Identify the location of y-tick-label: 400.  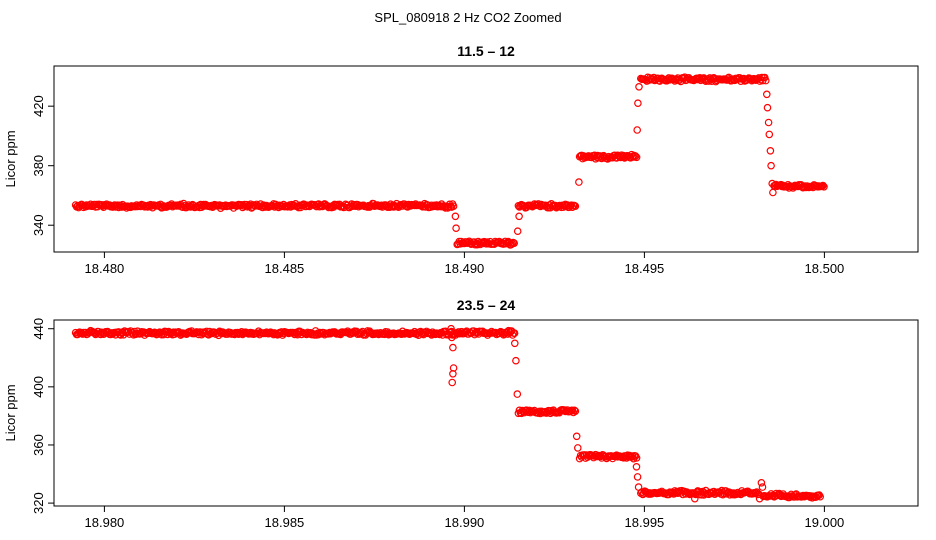
(38, 387).